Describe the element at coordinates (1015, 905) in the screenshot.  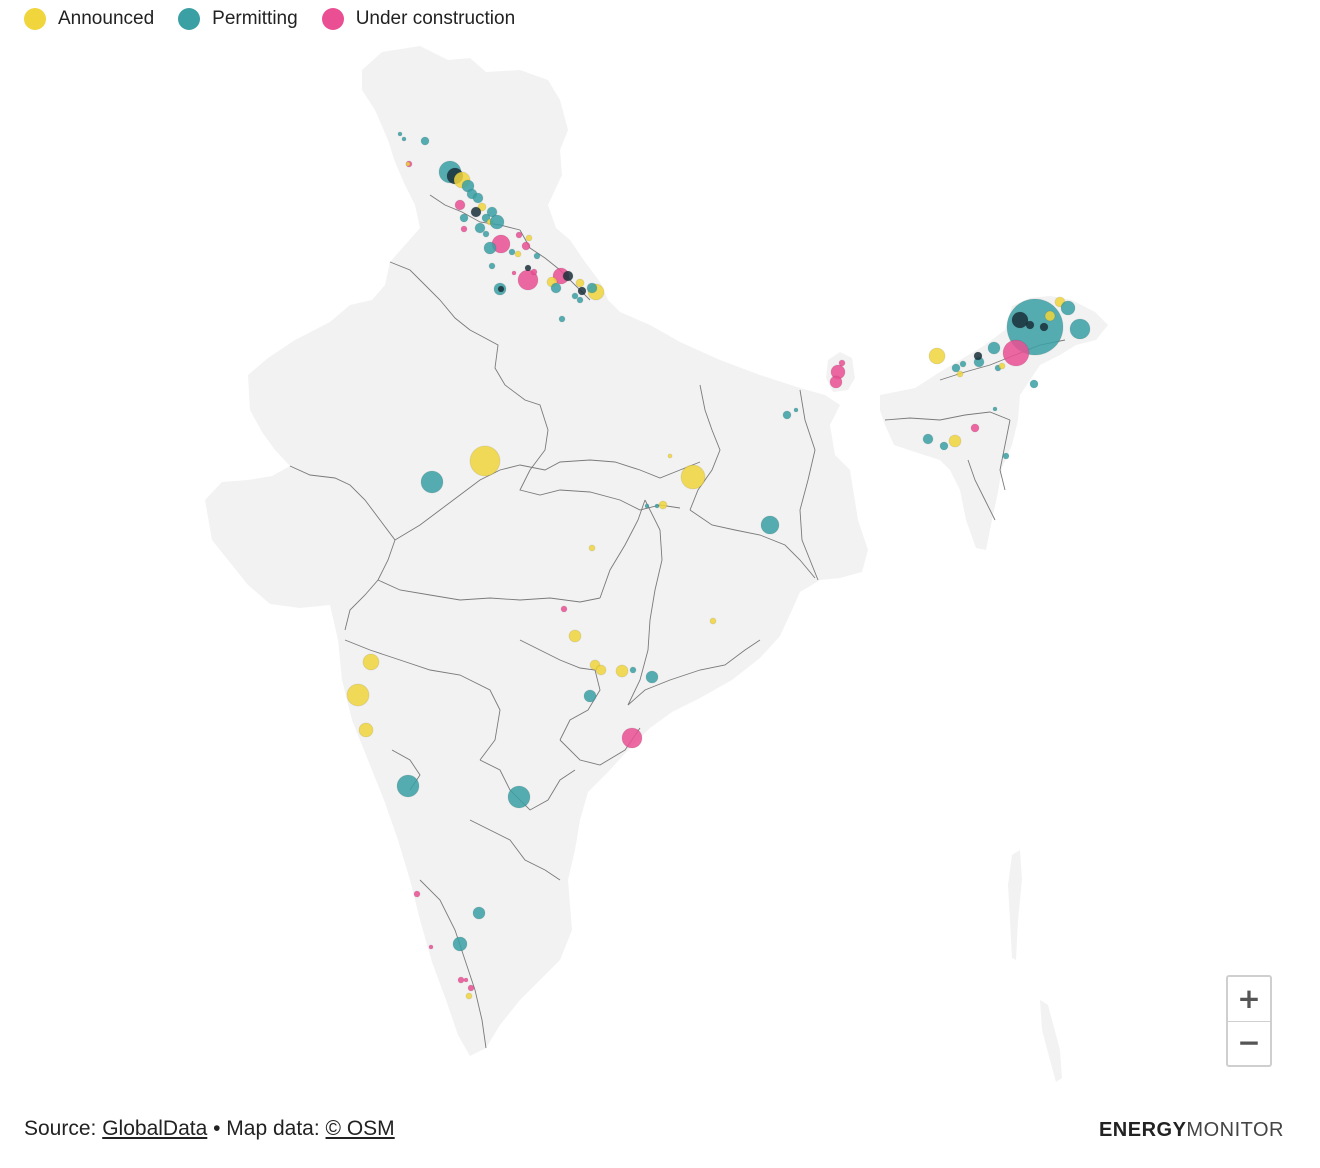
I see `andaman-islands` at that location.